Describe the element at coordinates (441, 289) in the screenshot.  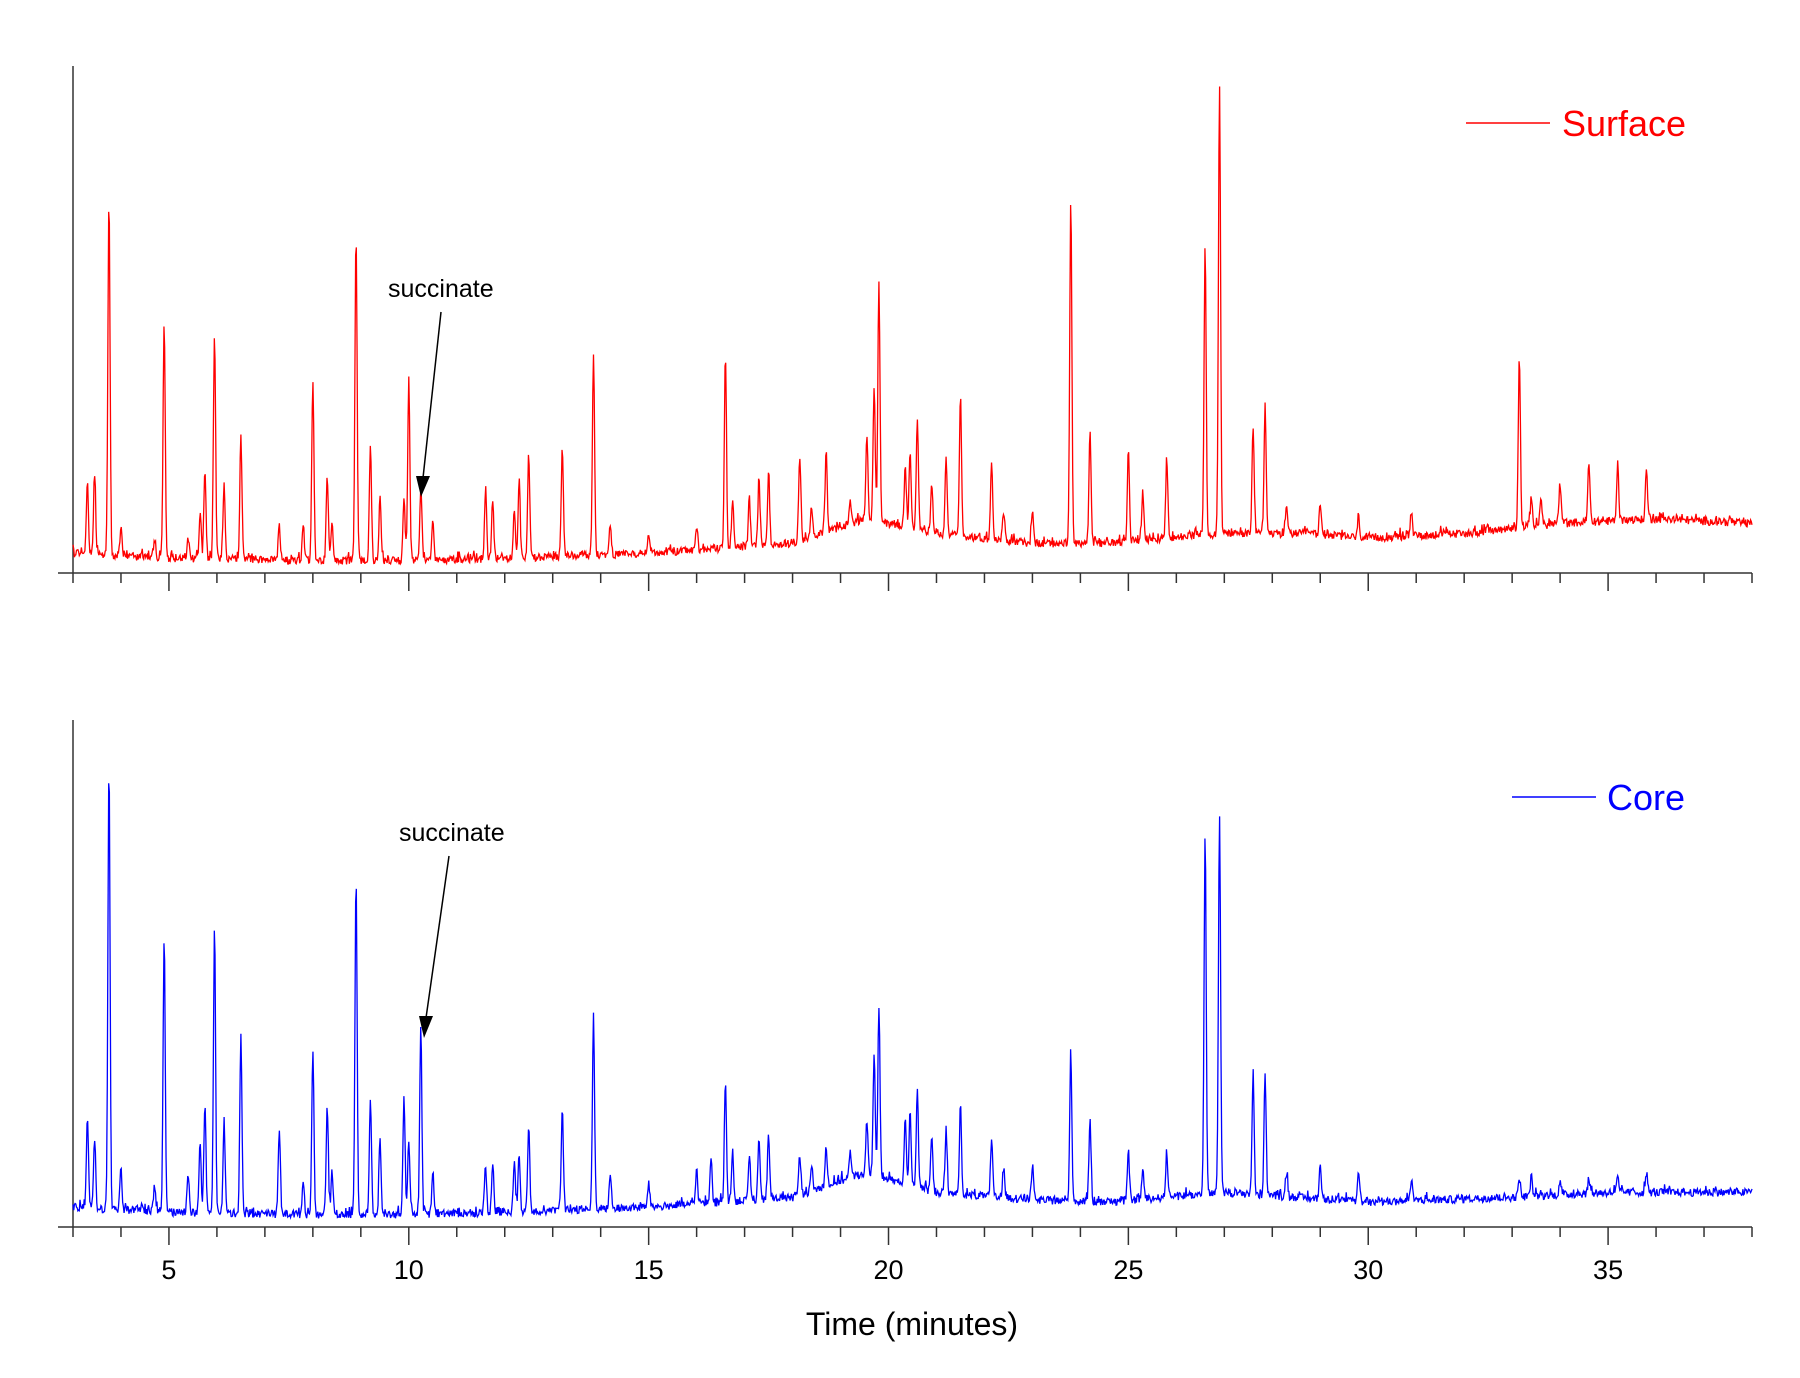
I see `annotation-text-surface: succinate` at that location.